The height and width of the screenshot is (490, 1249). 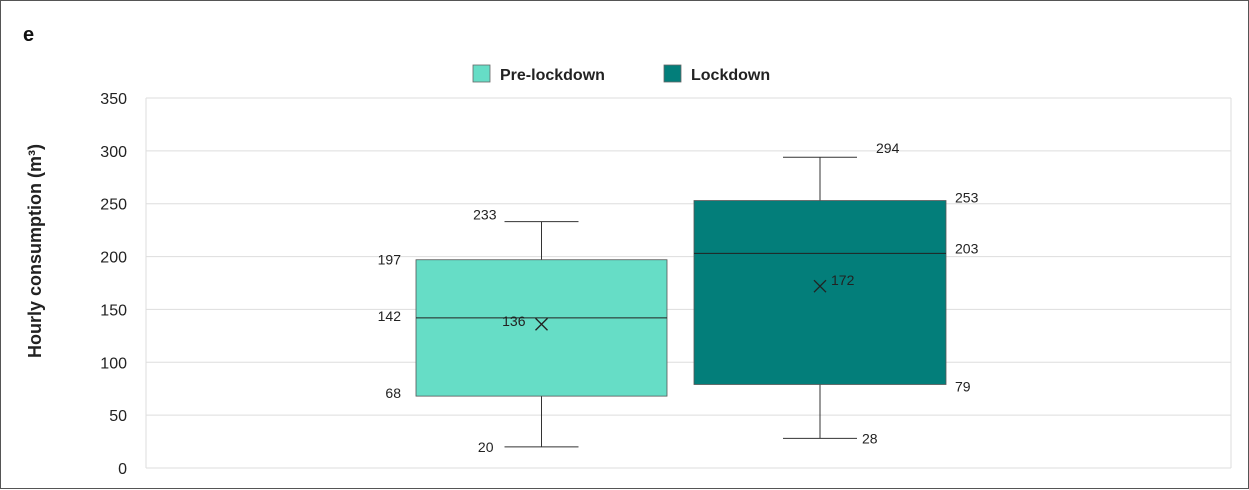 What do you see at coordinates (113, 99) in the screenshot?
I see `y-tick-label: 350` at bounding box center [113, 99].